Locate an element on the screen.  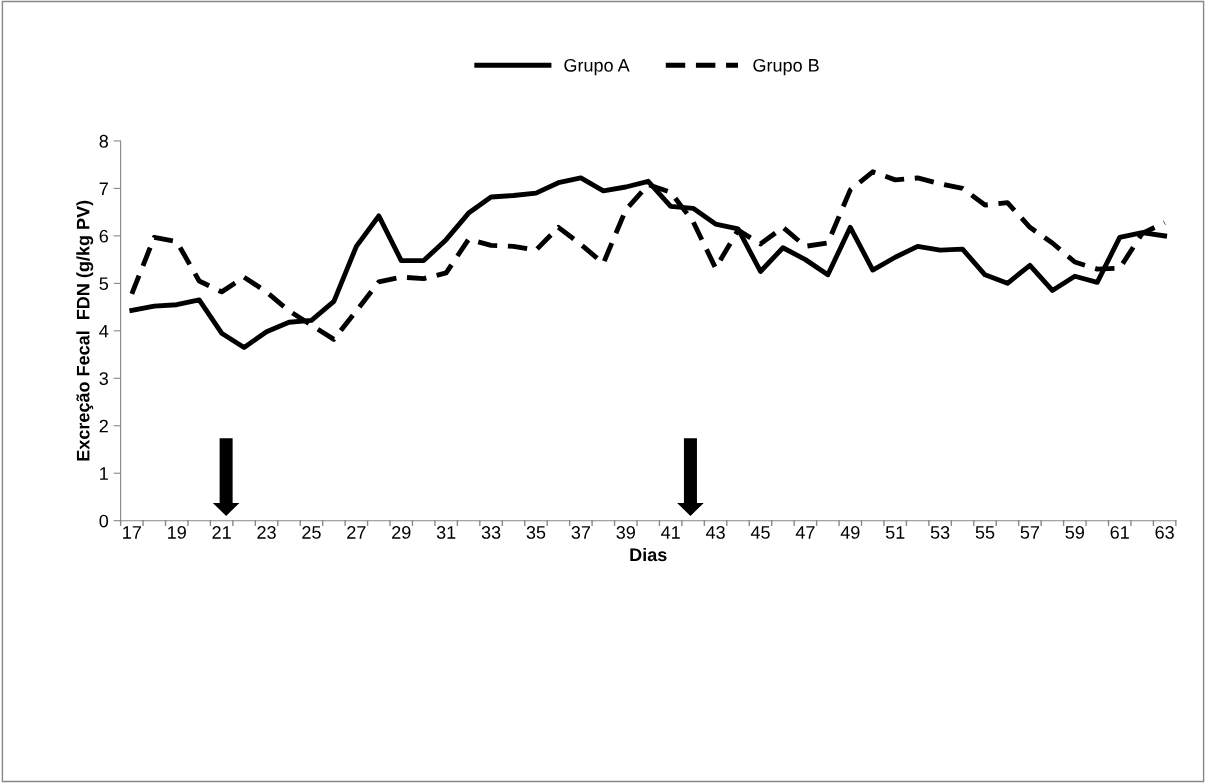
x-tick-label: 17 is located at coordinates (132, 532).